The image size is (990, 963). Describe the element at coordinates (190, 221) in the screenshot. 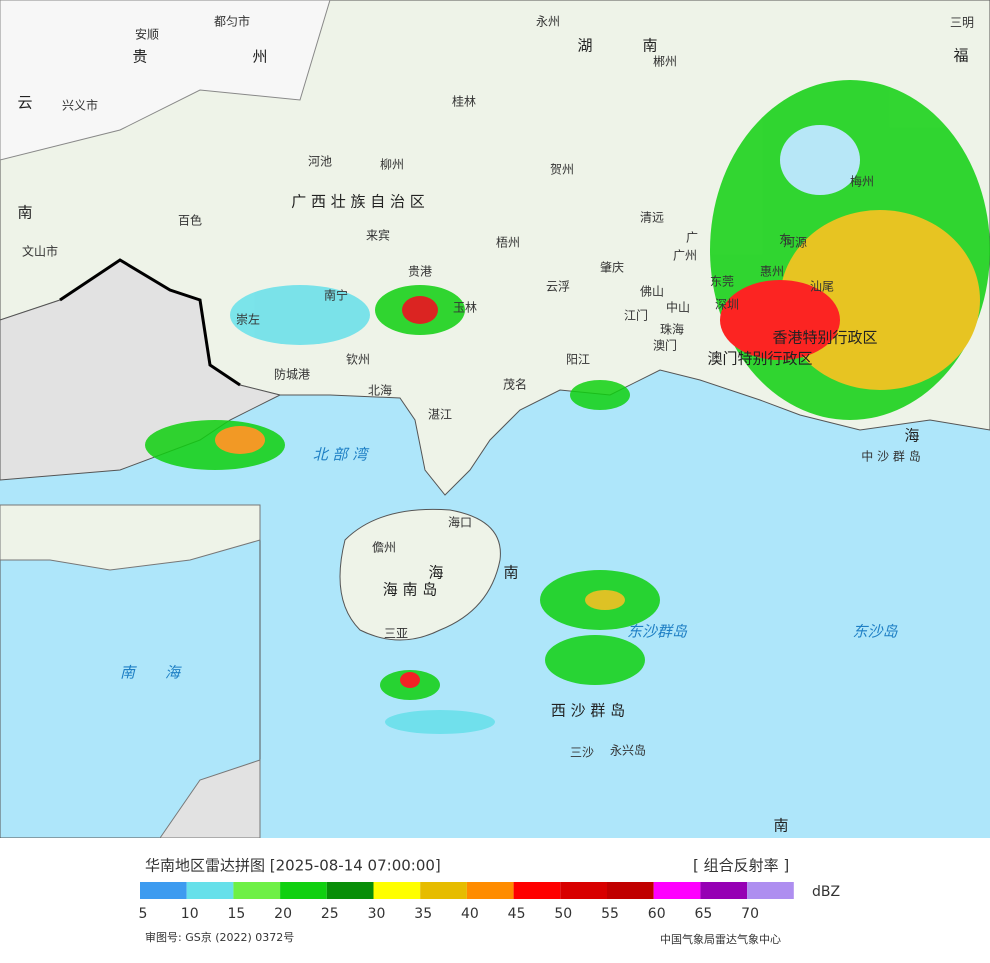

I see `place-label: 百色` at that location.